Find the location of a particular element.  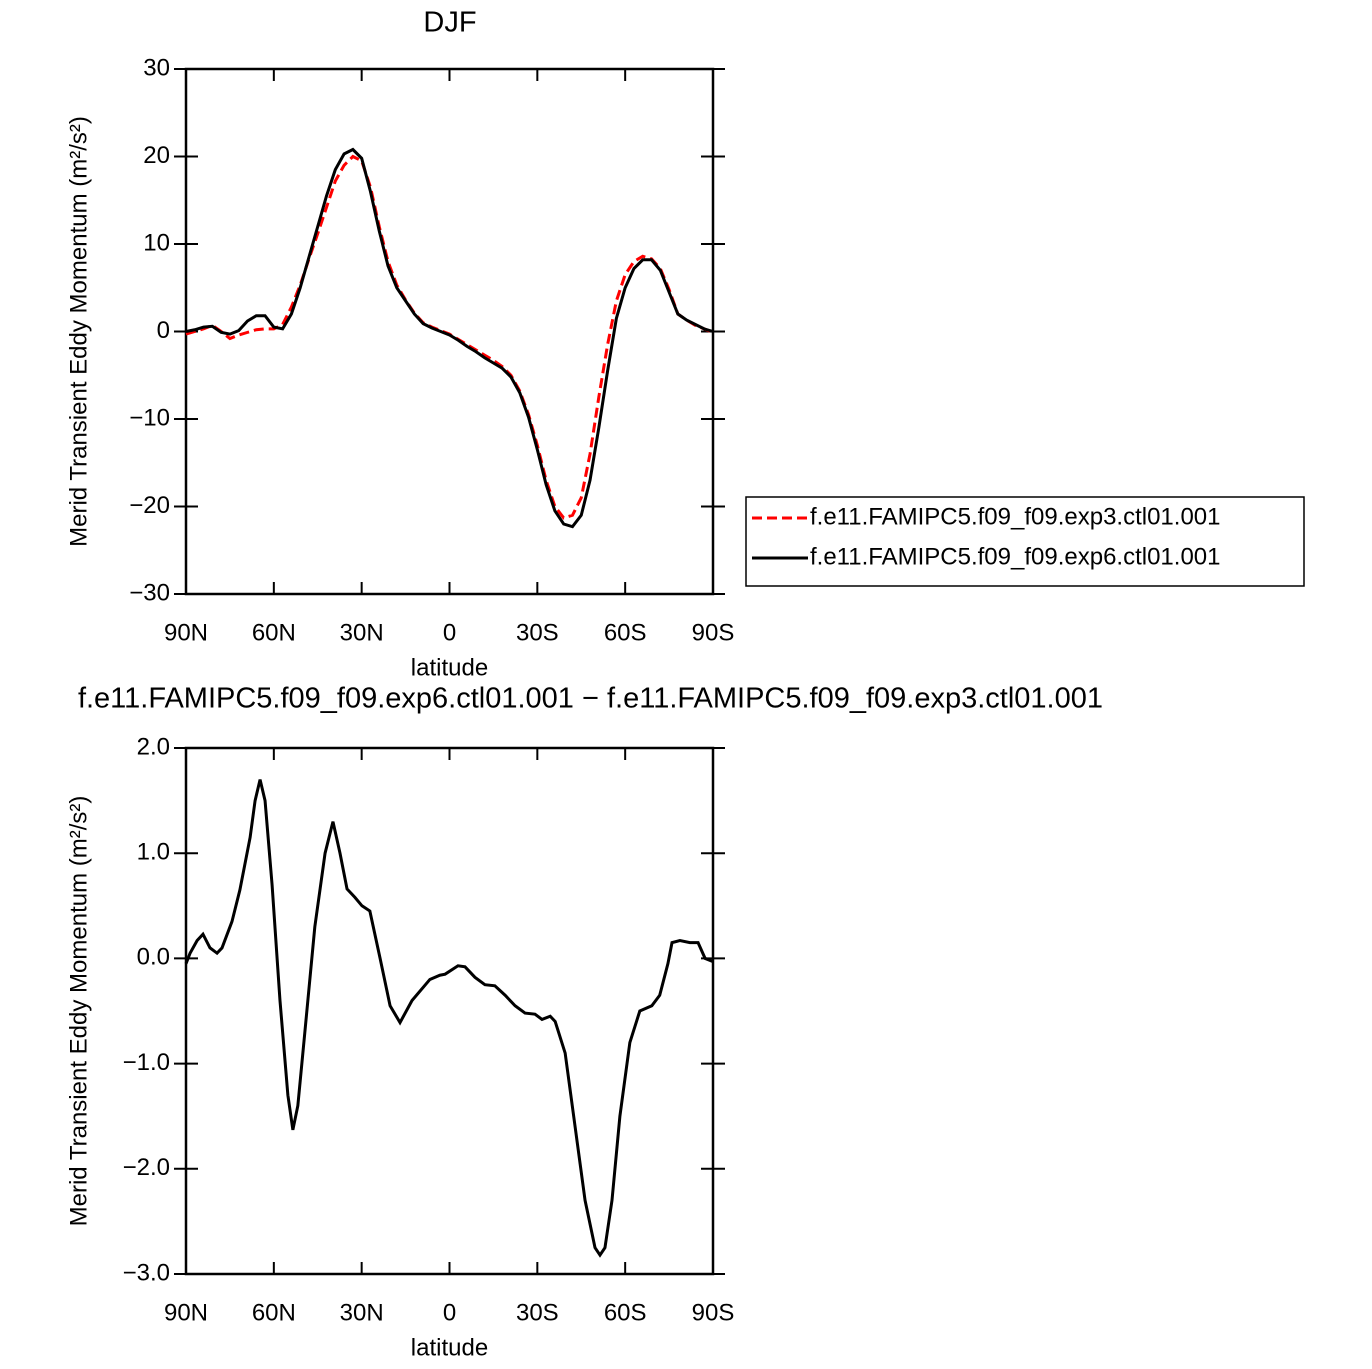

y-tick-label: 20 is located at coordinates (156, 155).